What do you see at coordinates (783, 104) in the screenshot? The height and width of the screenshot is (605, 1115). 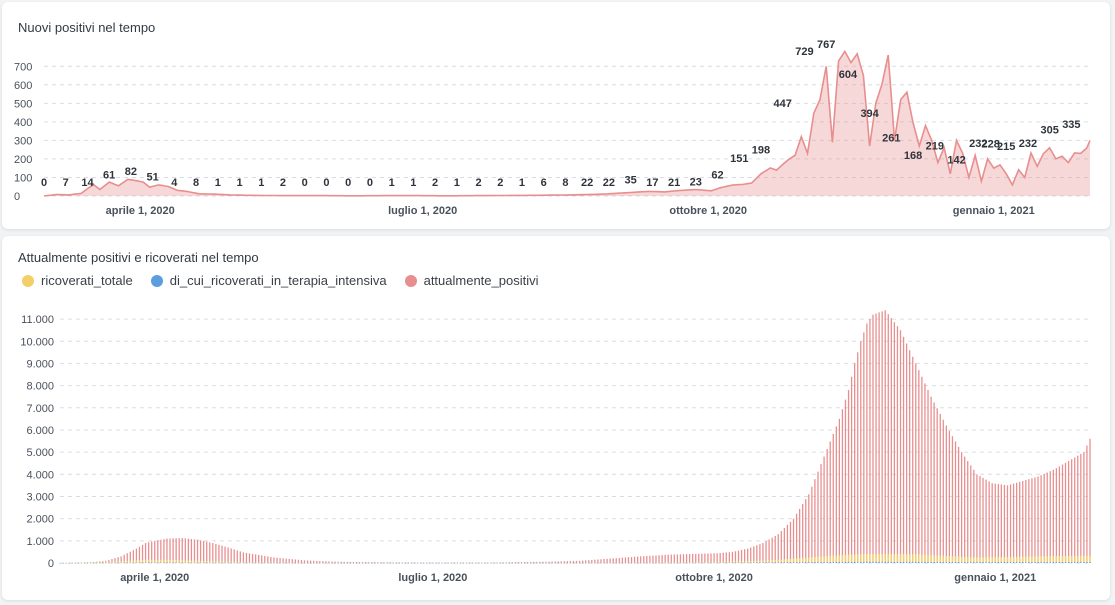 I see `data-label: 447` at bounding box center [783, 104].